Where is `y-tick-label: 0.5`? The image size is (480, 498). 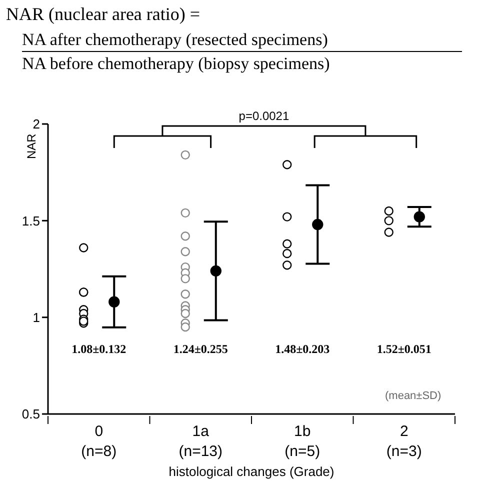 y-tick-label: 0.5 is located at coordinates (31, 414).